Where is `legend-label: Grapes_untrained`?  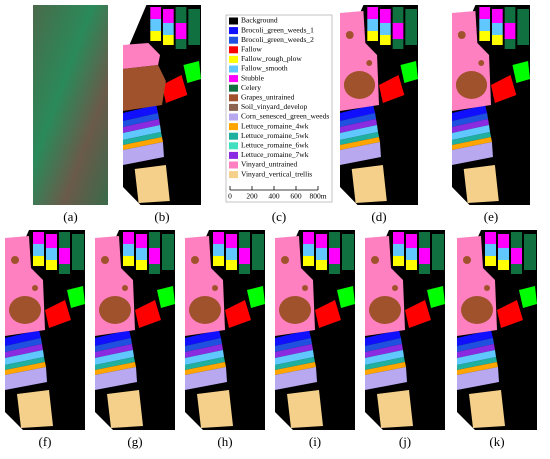
legend-label: Grapes_untrained is located at coordinates (268, 97).